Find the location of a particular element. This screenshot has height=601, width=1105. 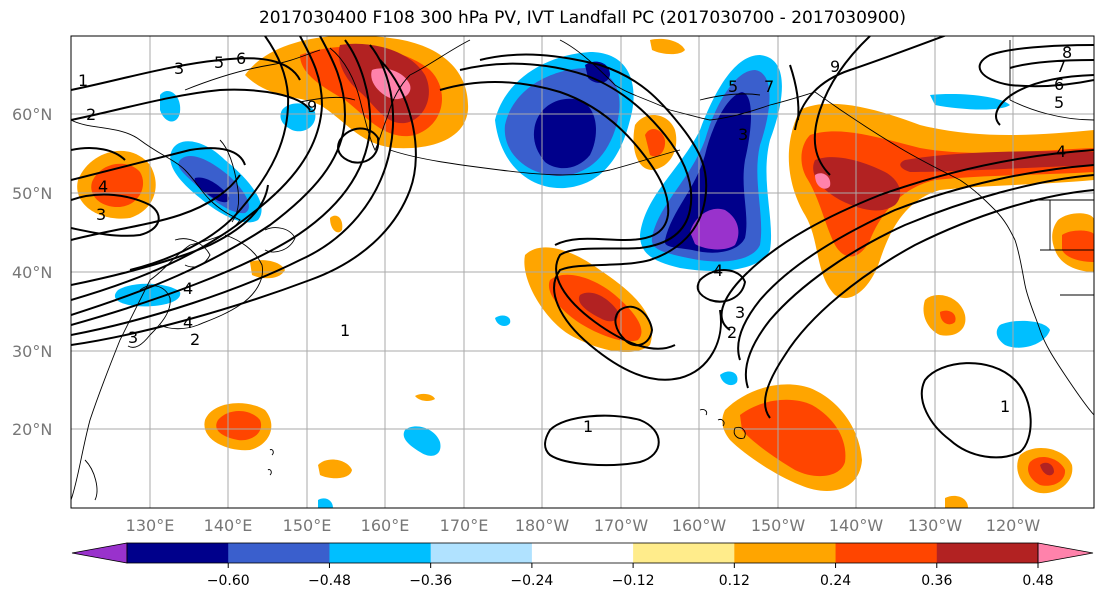

colorbar-extend-high is located at coordinates (1065, 553).